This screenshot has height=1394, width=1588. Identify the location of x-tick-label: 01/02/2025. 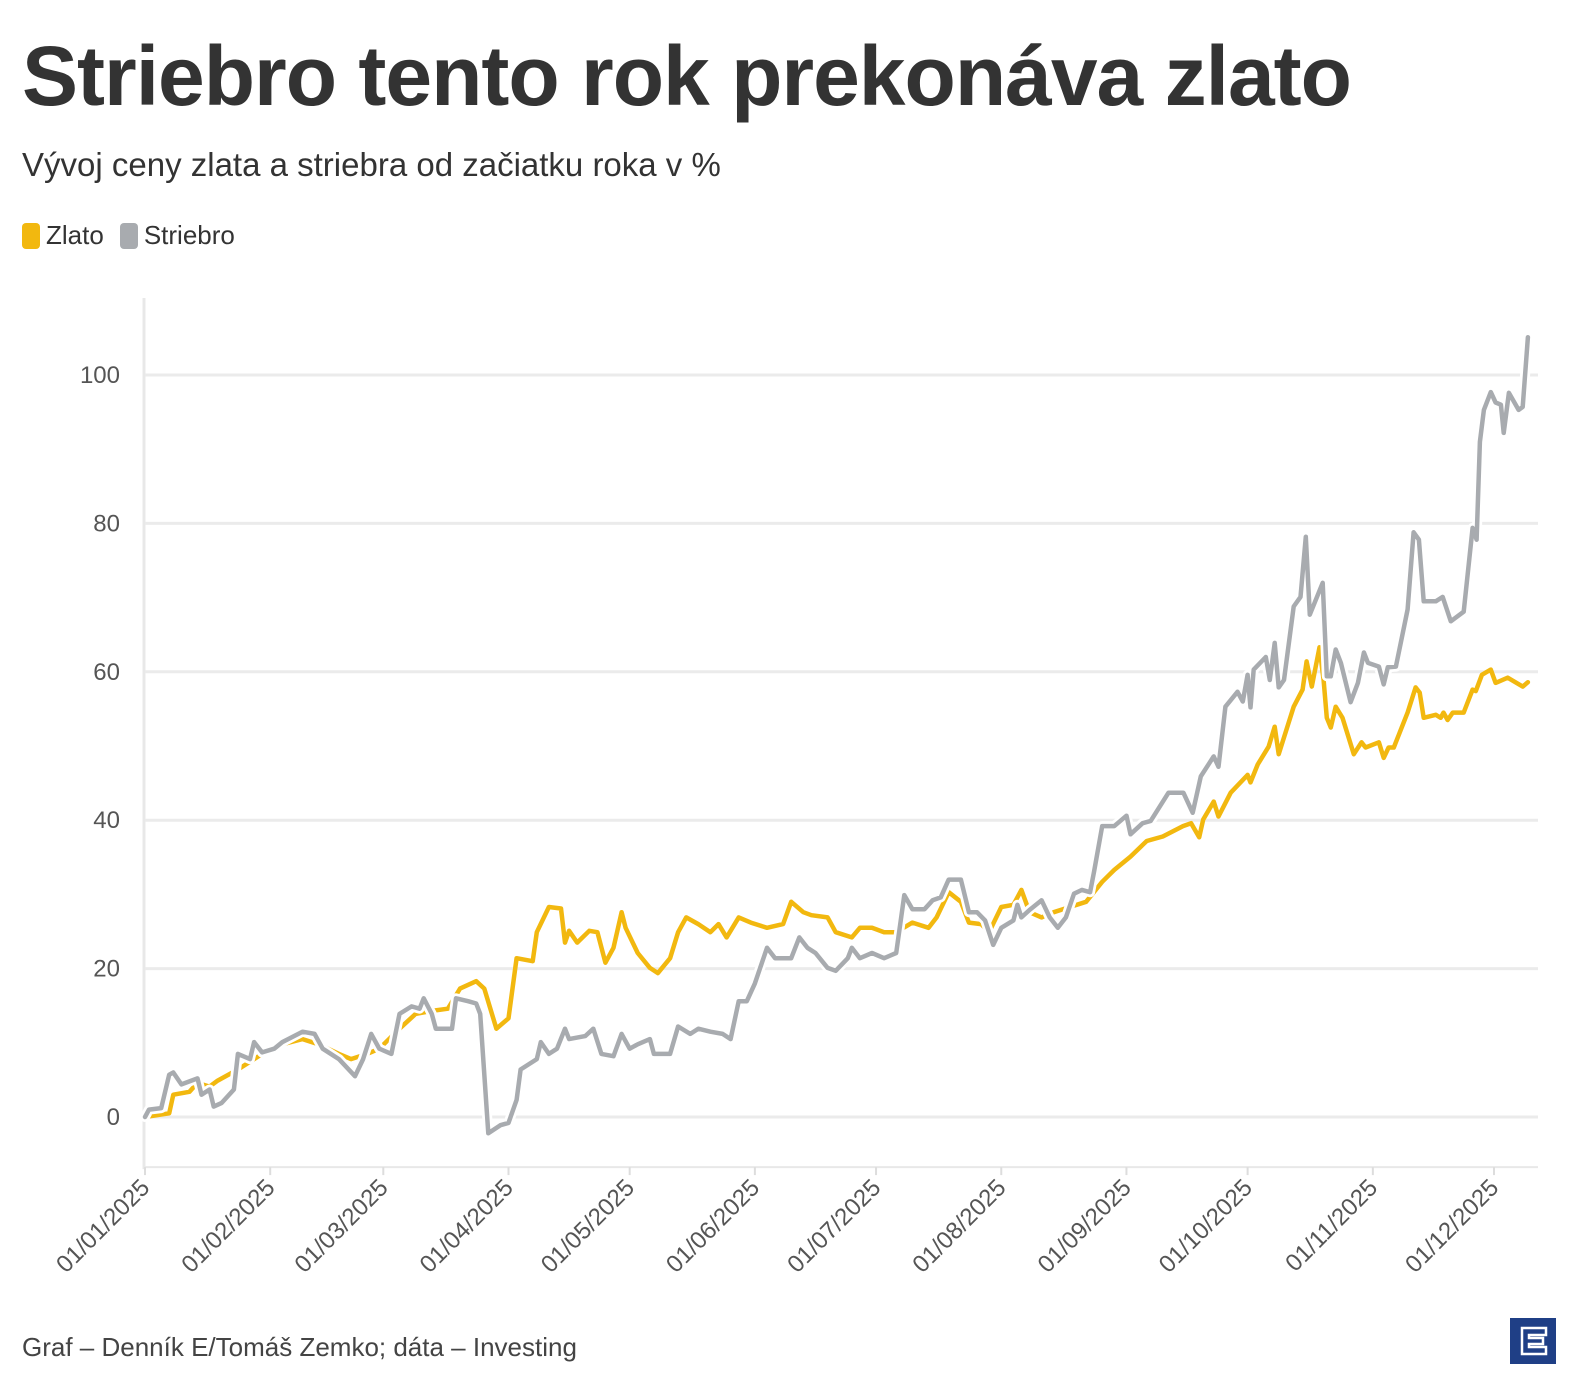
(228, 1226).